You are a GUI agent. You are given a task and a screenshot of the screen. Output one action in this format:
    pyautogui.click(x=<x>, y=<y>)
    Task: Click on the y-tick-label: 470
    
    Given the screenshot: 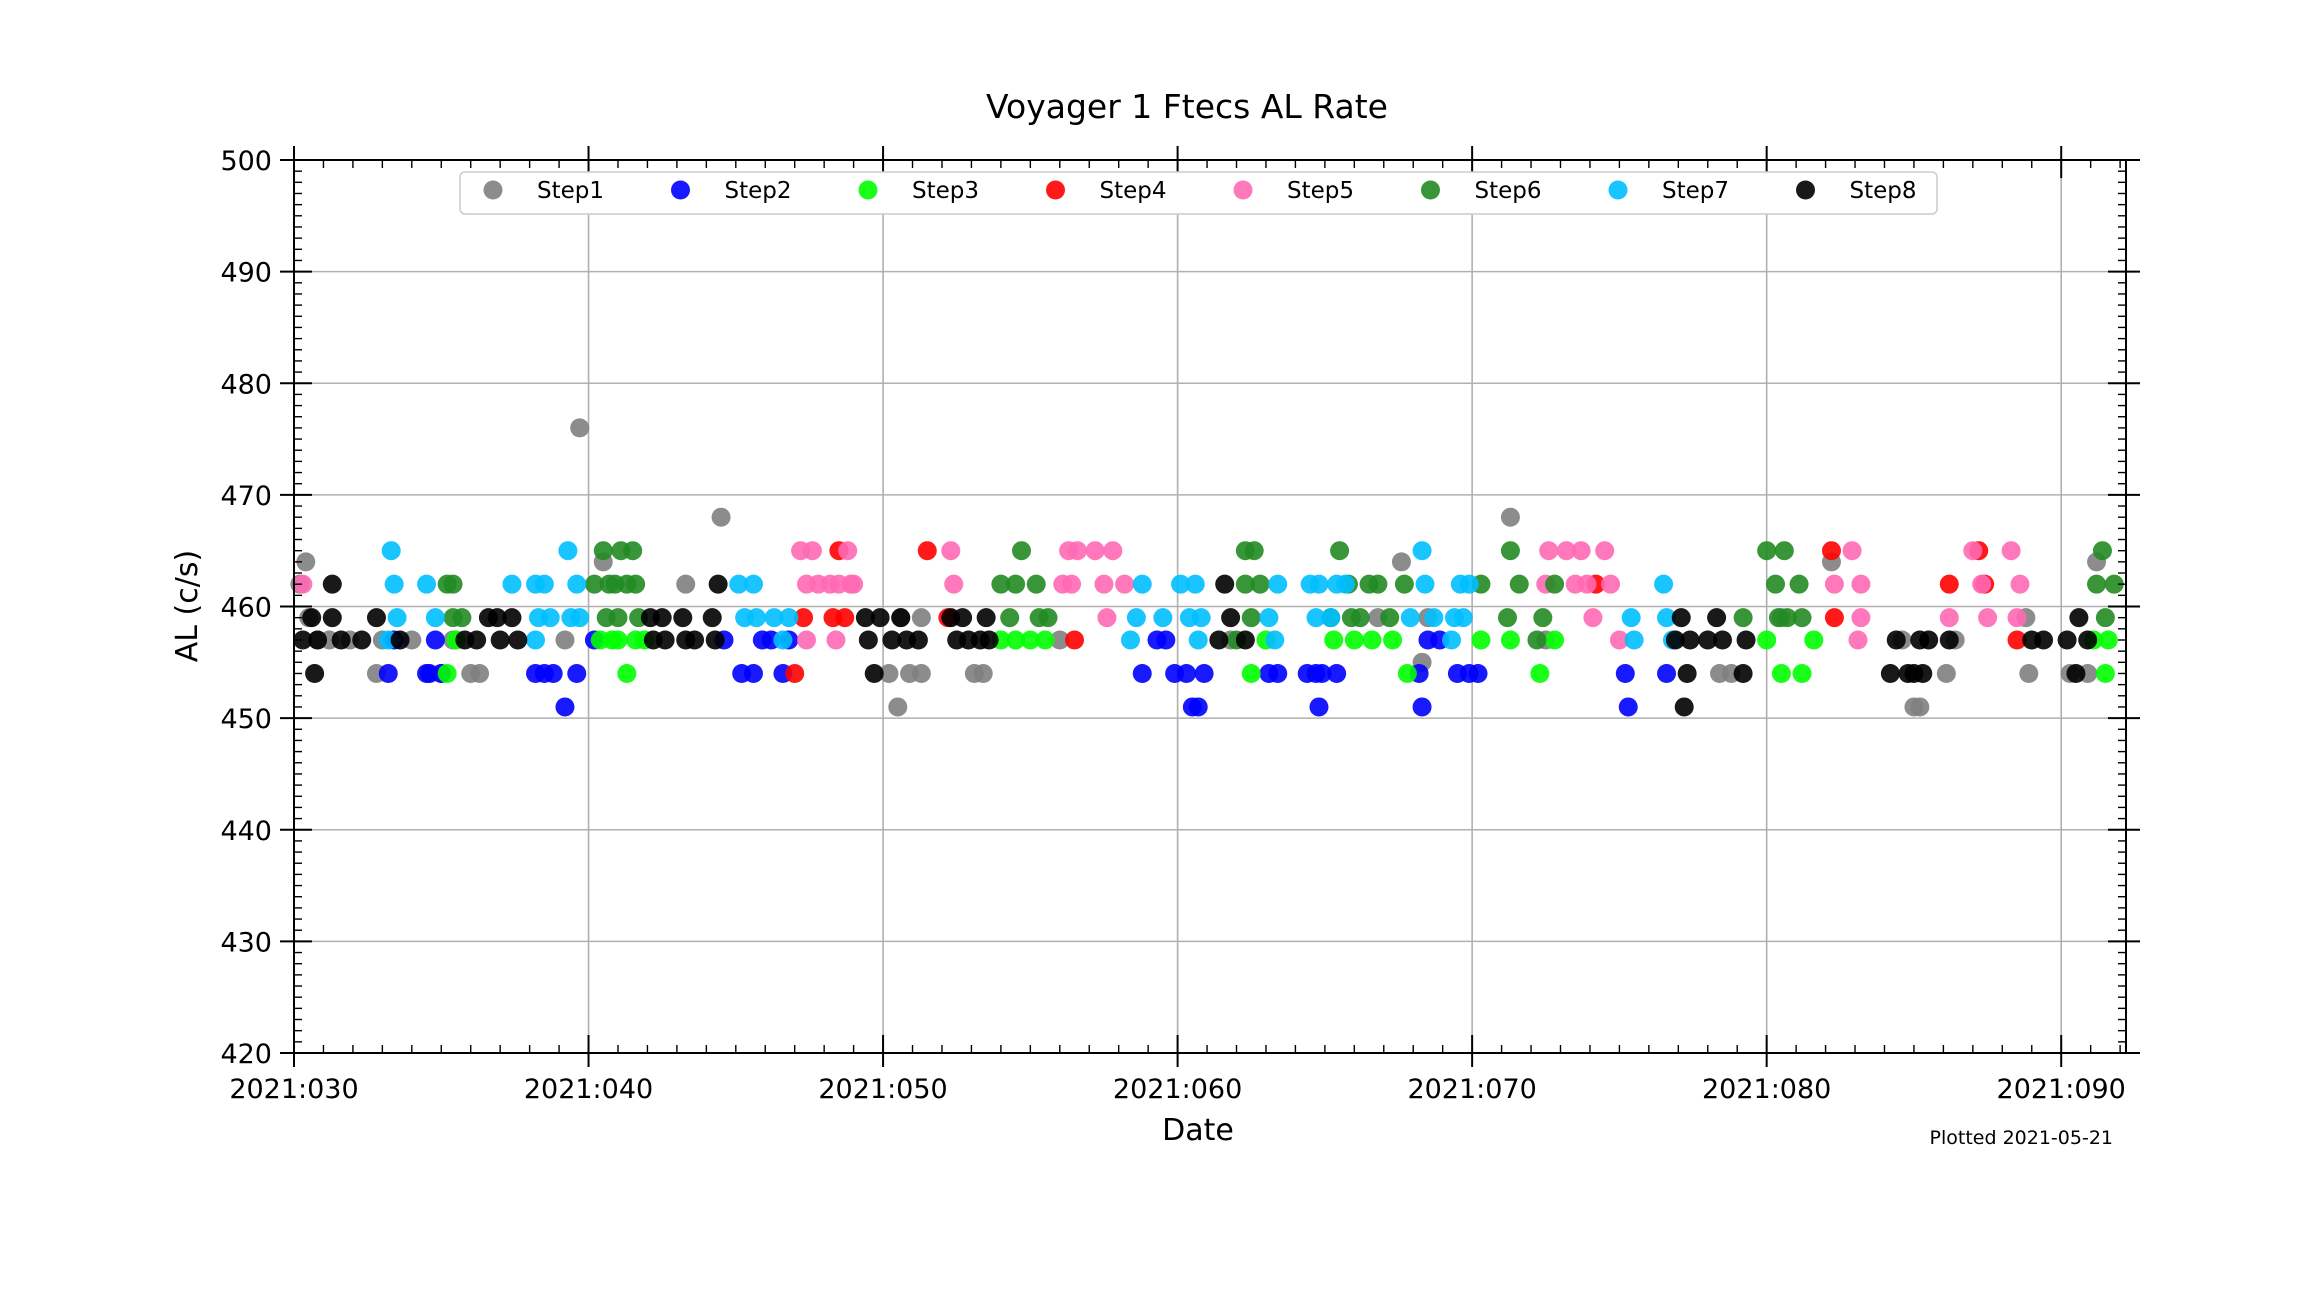 What is the action you would take?
    pyautogui.click(x=246, y=496)
    